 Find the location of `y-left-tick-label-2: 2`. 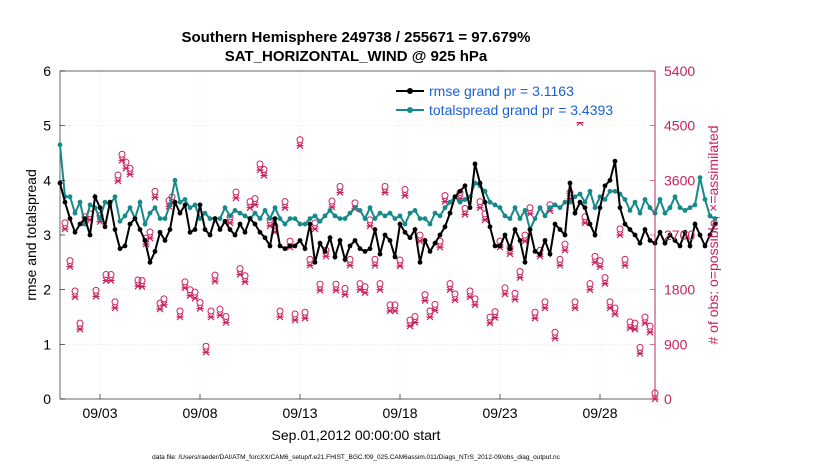

y-left-tick-label-2: 2 is located at coordinates (47, 290).